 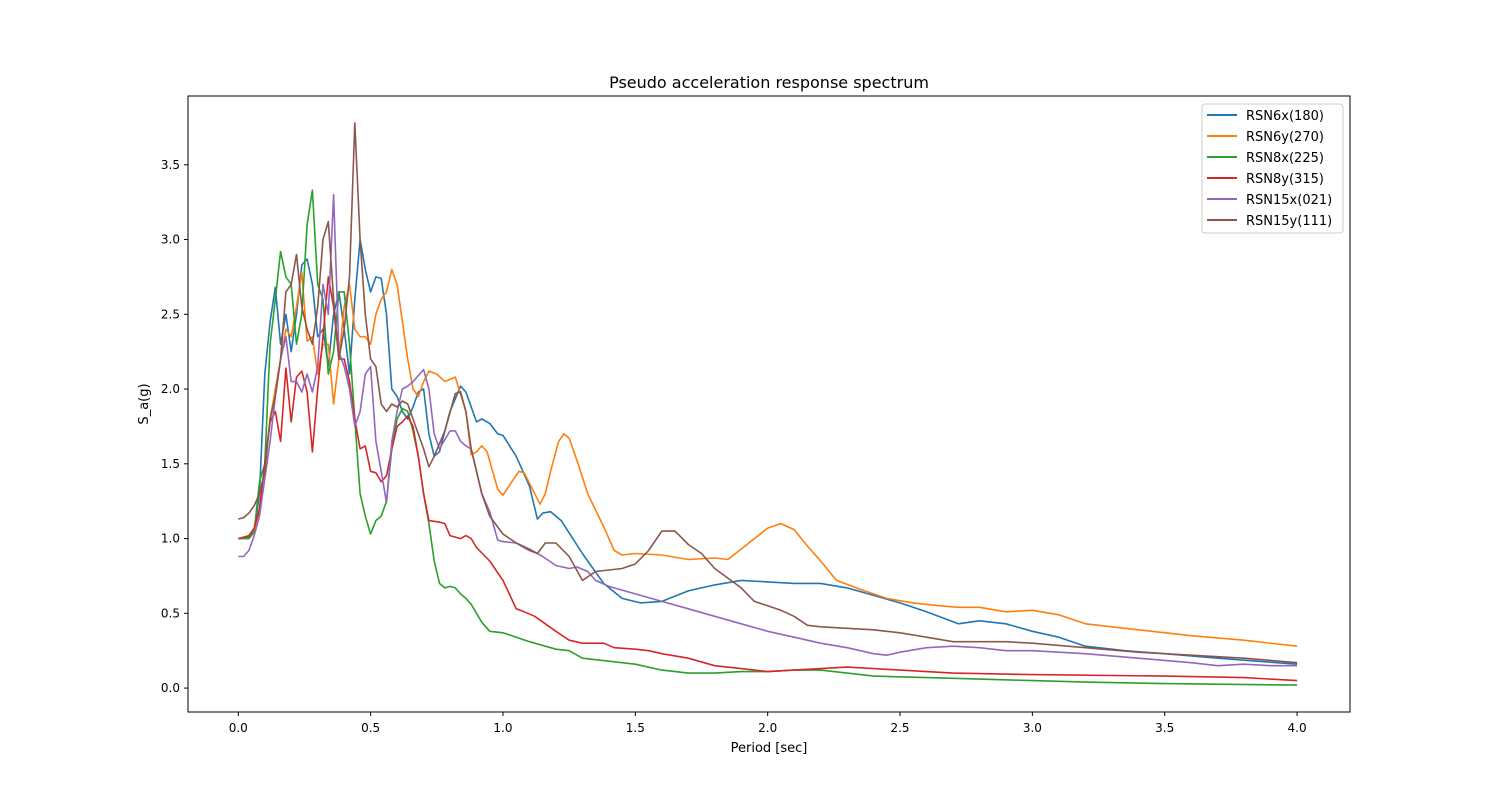 What do you see at coordinates (170, 314) in the screenshot?
I see `y-tick-label: 2.5` at bounding box center [170, 314].